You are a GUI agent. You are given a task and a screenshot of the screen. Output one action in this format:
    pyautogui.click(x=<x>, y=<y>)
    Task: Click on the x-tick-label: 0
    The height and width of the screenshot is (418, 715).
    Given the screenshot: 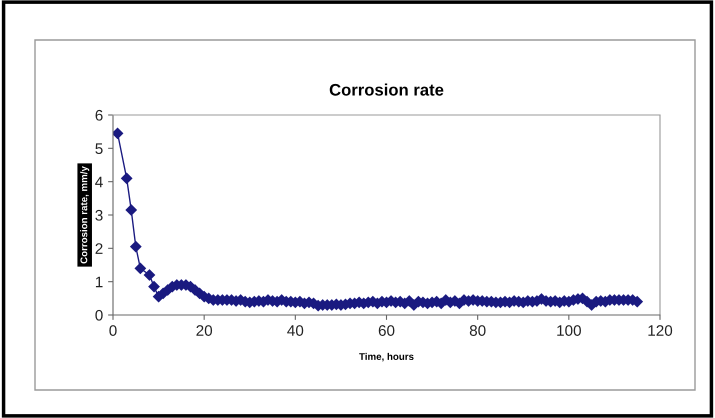 What is the action you would take?
    pyautogui.click(x=113, y=330)
    